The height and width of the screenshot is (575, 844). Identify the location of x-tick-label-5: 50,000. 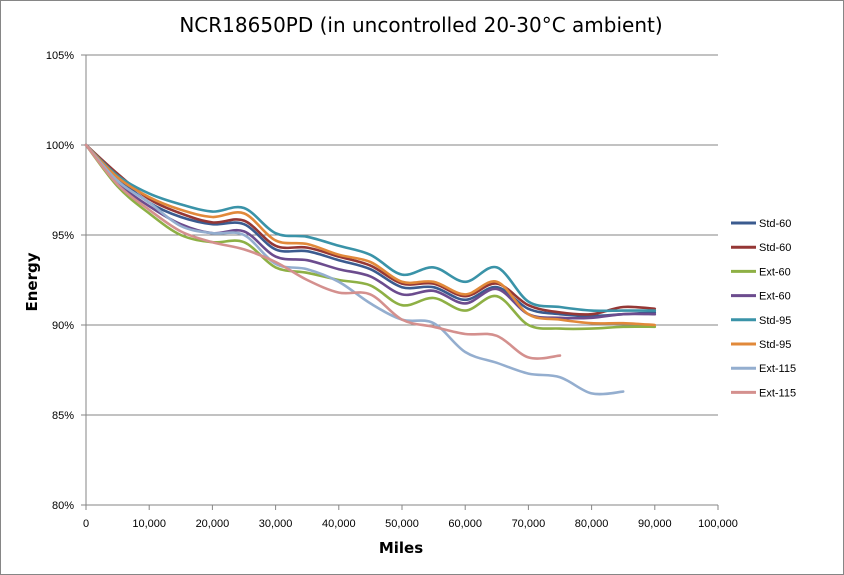
(402, 524).